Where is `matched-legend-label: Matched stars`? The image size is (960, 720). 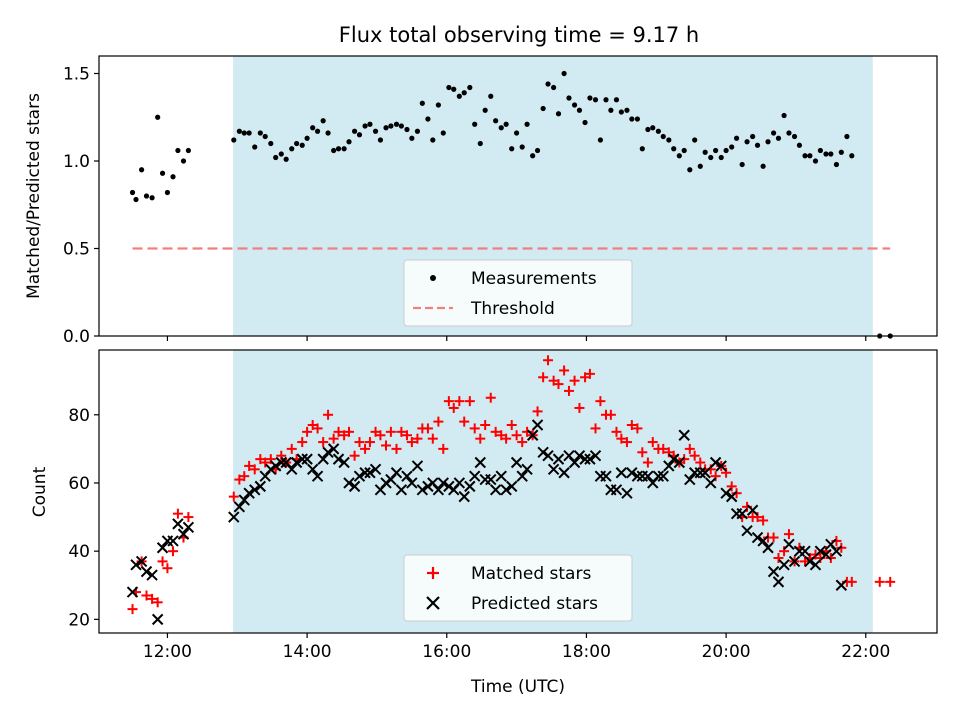 matched-legend-label: Matched stars is located at coordinates (531, 574).